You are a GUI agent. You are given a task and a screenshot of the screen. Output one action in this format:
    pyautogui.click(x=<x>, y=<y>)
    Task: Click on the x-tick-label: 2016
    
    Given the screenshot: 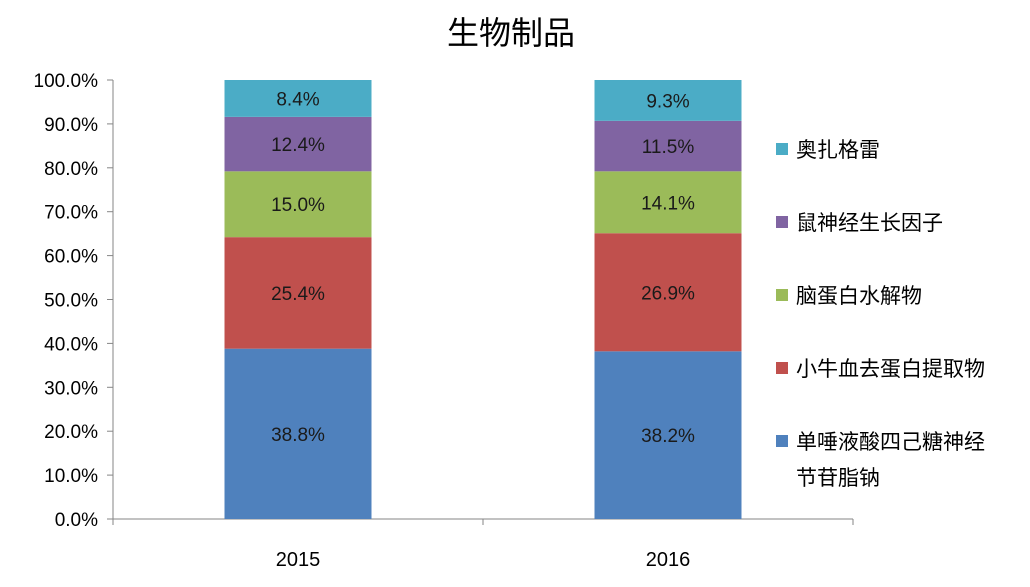 What is the action you would take?
    pyautogui.click(x=668, y=560)
    